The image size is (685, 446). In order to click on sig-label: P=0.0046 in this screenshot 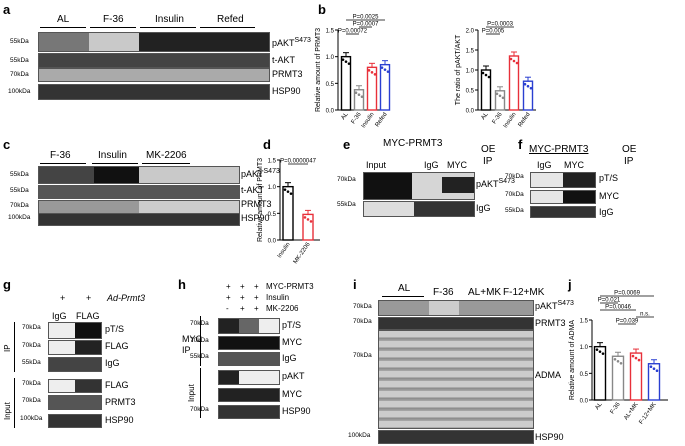, I will do `click(618, 308)`.